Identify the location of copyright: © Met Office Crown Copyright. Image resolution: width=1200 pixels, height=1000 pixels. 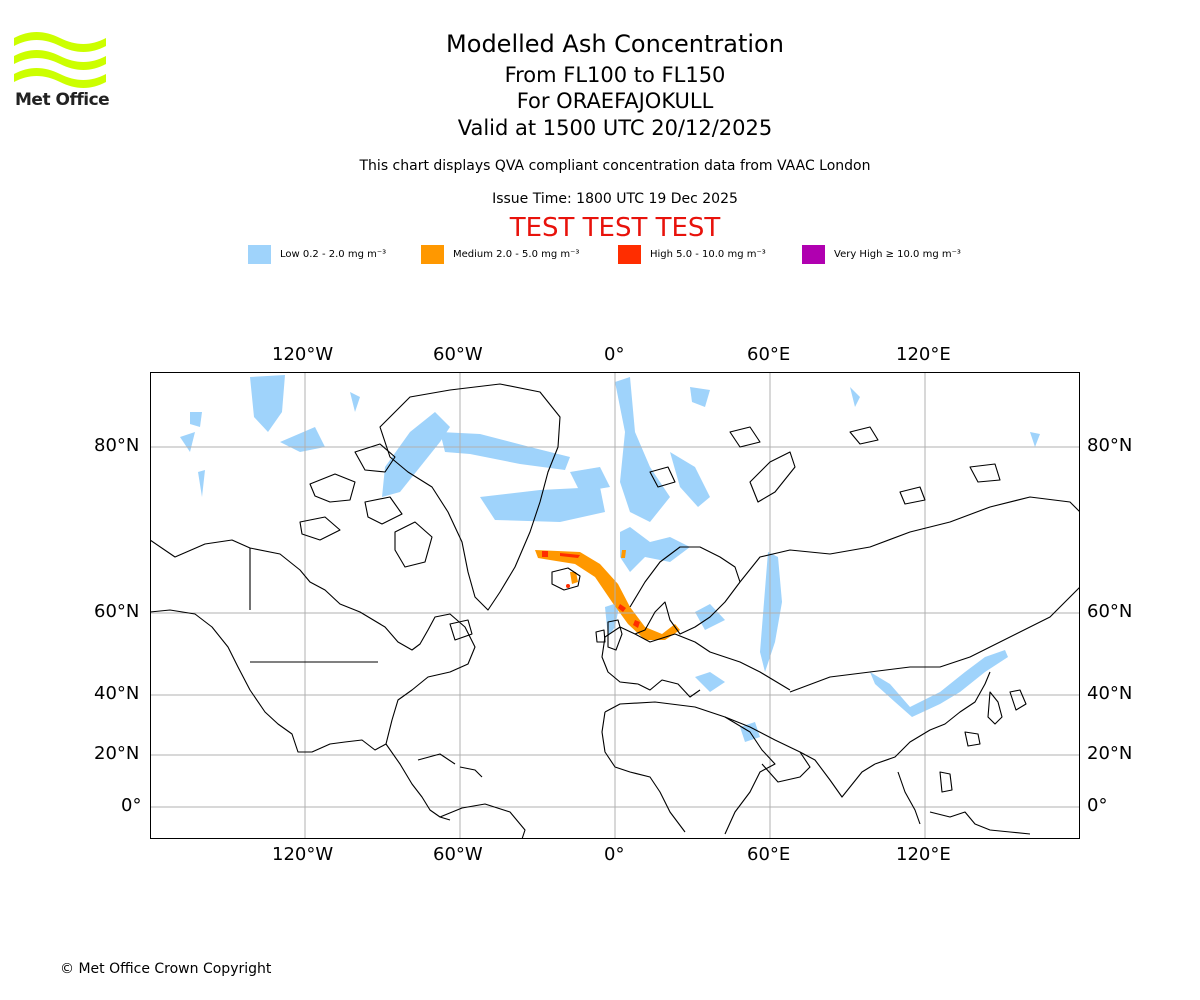
(166, 969).